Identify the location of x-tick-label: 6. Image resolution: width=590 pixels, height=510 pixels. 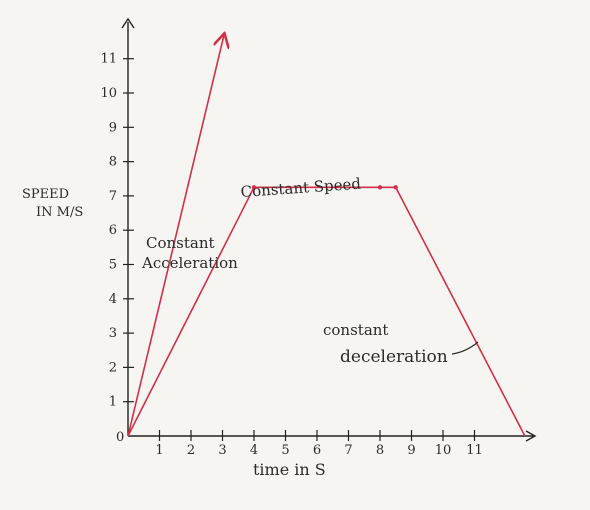
(317, 450).